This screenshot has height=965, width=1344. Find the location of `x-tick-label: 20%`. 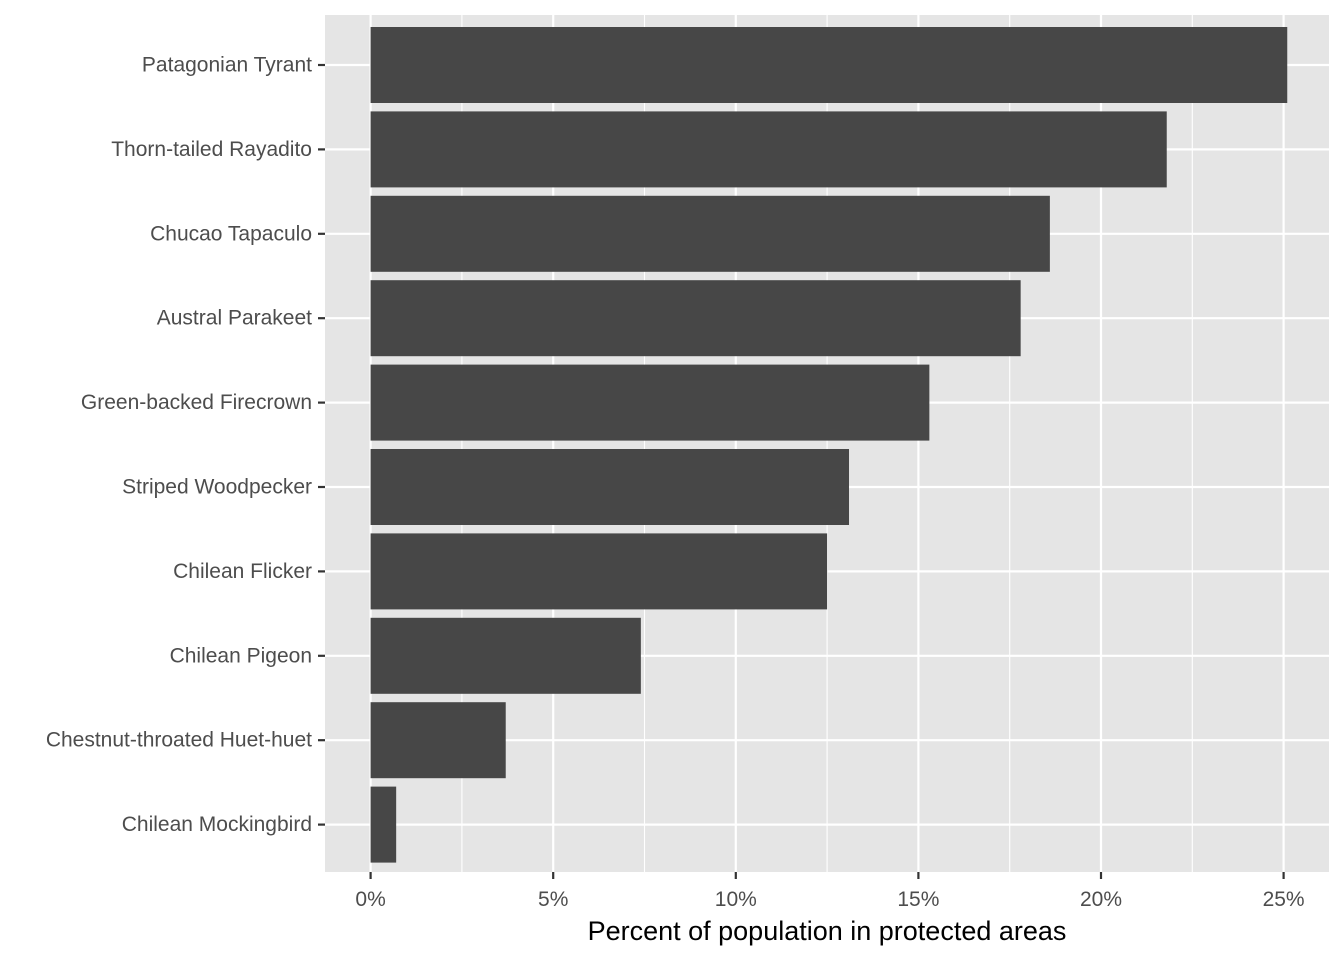

x-tick-label: 20% is located at coordinates (1101, 899).